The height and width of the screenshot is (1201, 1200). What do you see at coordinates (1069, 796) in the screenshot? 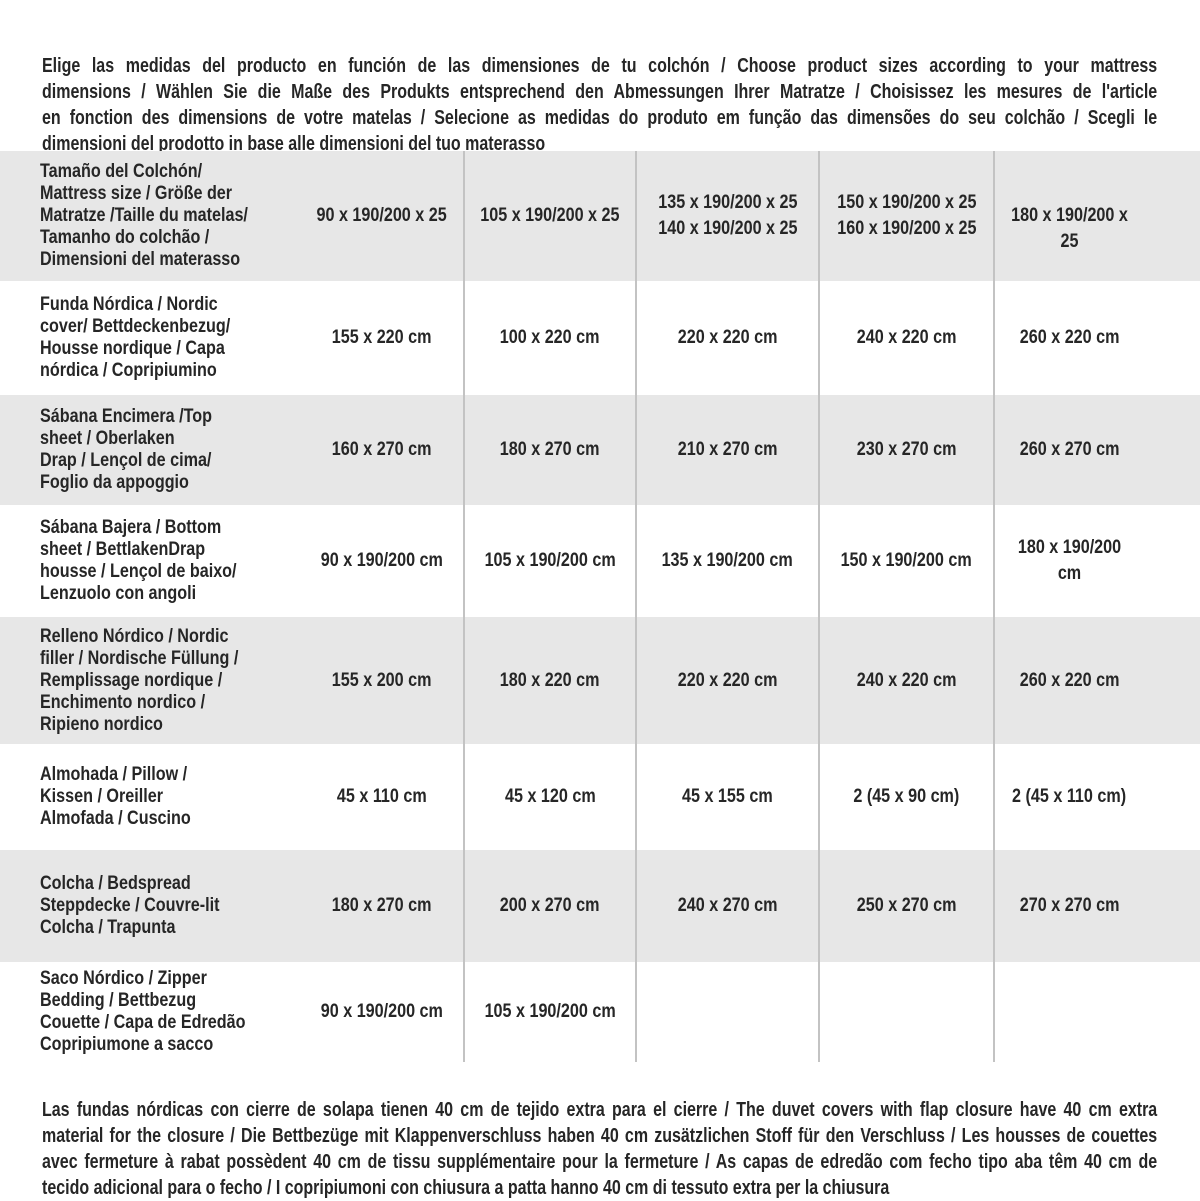
I see `size-value: 2 (45 x 110 cm)` at bounding box center [1069, 796].